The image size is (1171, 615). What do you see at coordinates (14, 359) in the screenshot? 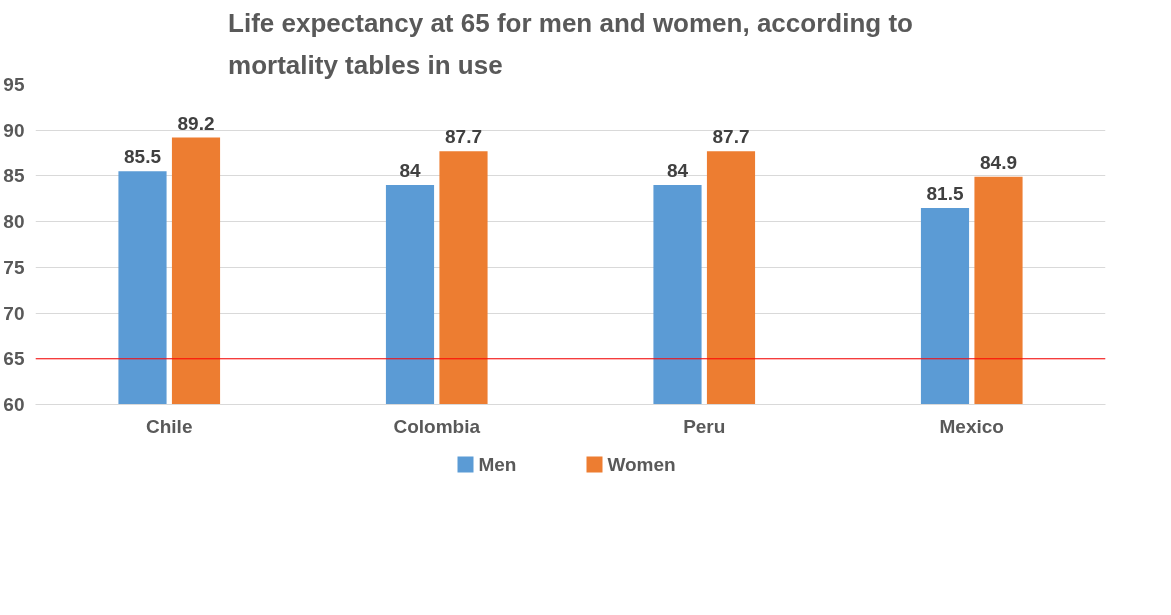
I see `y-tick-label: 65` at bounding box center [14, 359].